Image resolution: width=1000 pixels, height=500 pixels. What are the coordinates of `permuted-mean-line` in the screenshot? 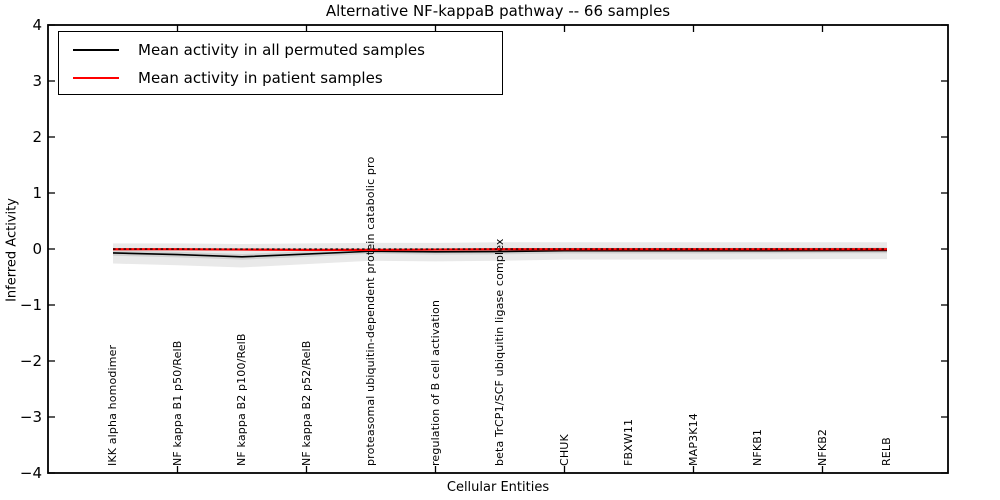 It's located at (500, 253).